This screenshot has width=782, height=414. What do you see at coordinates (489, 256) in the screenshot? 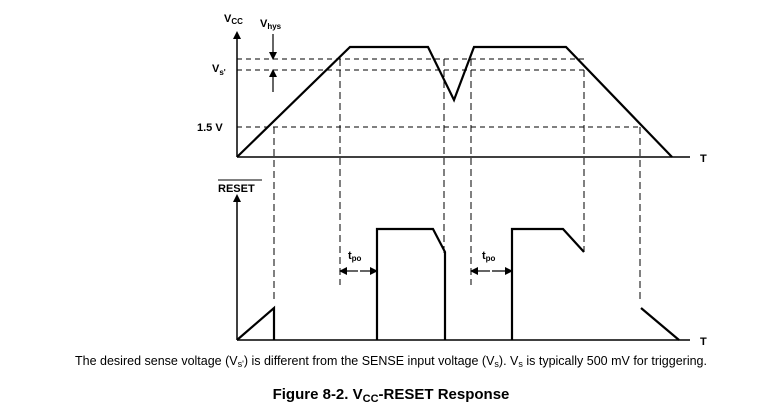
I see `tpo-label-2: tpo` at bounding box center [489, 256].